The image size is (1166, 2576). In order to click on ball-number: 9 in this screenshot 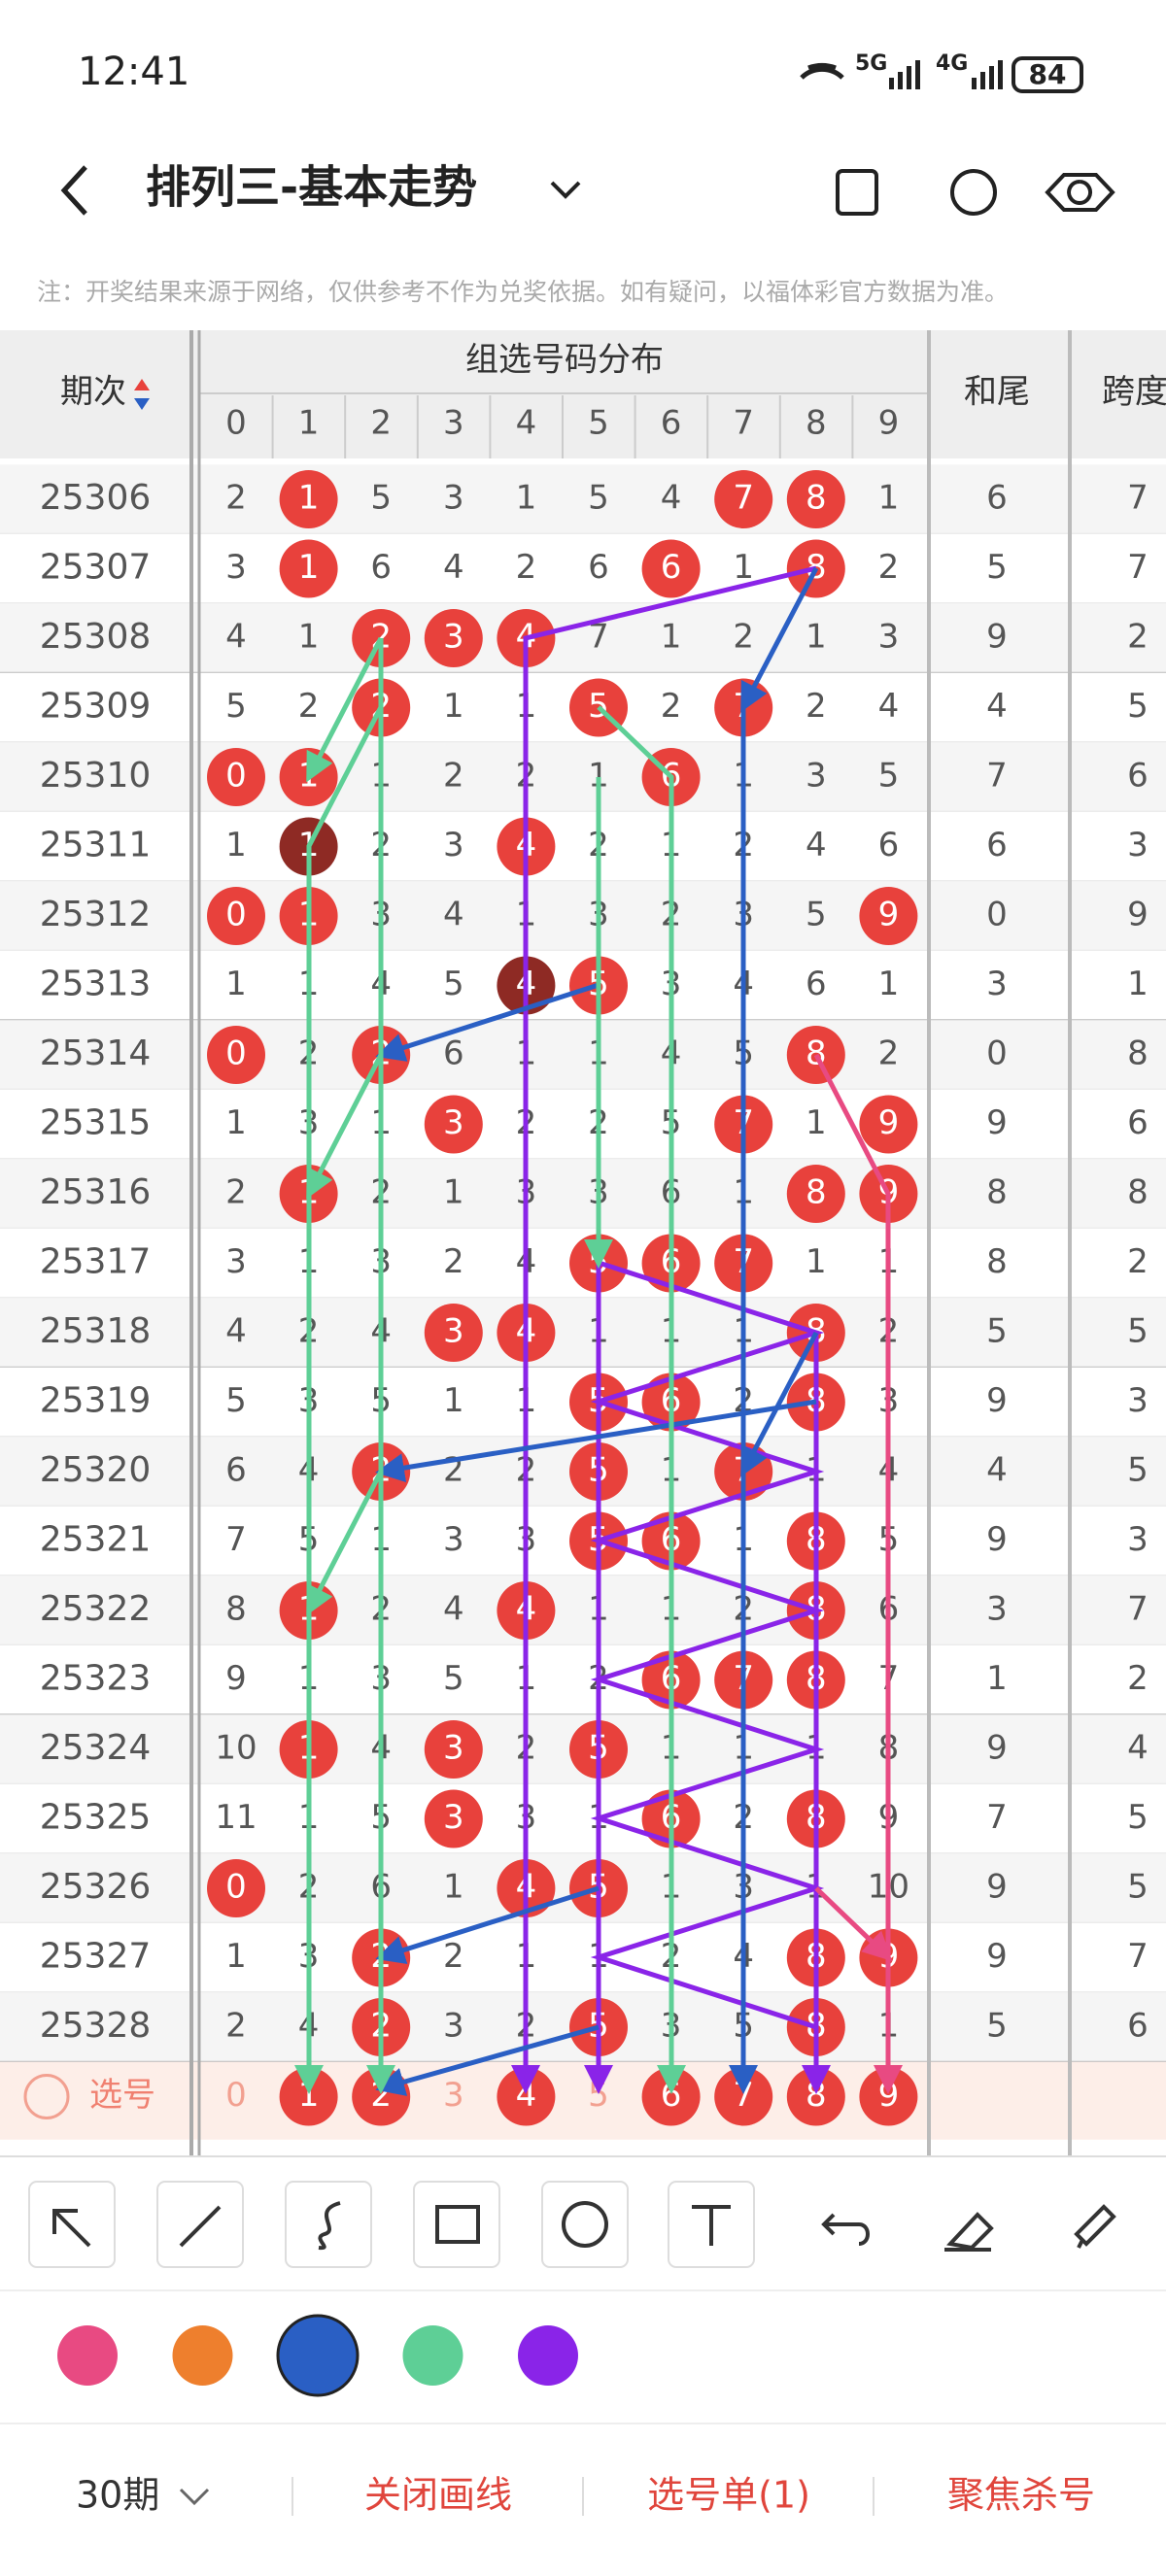, I will do `click(889, 915)`.